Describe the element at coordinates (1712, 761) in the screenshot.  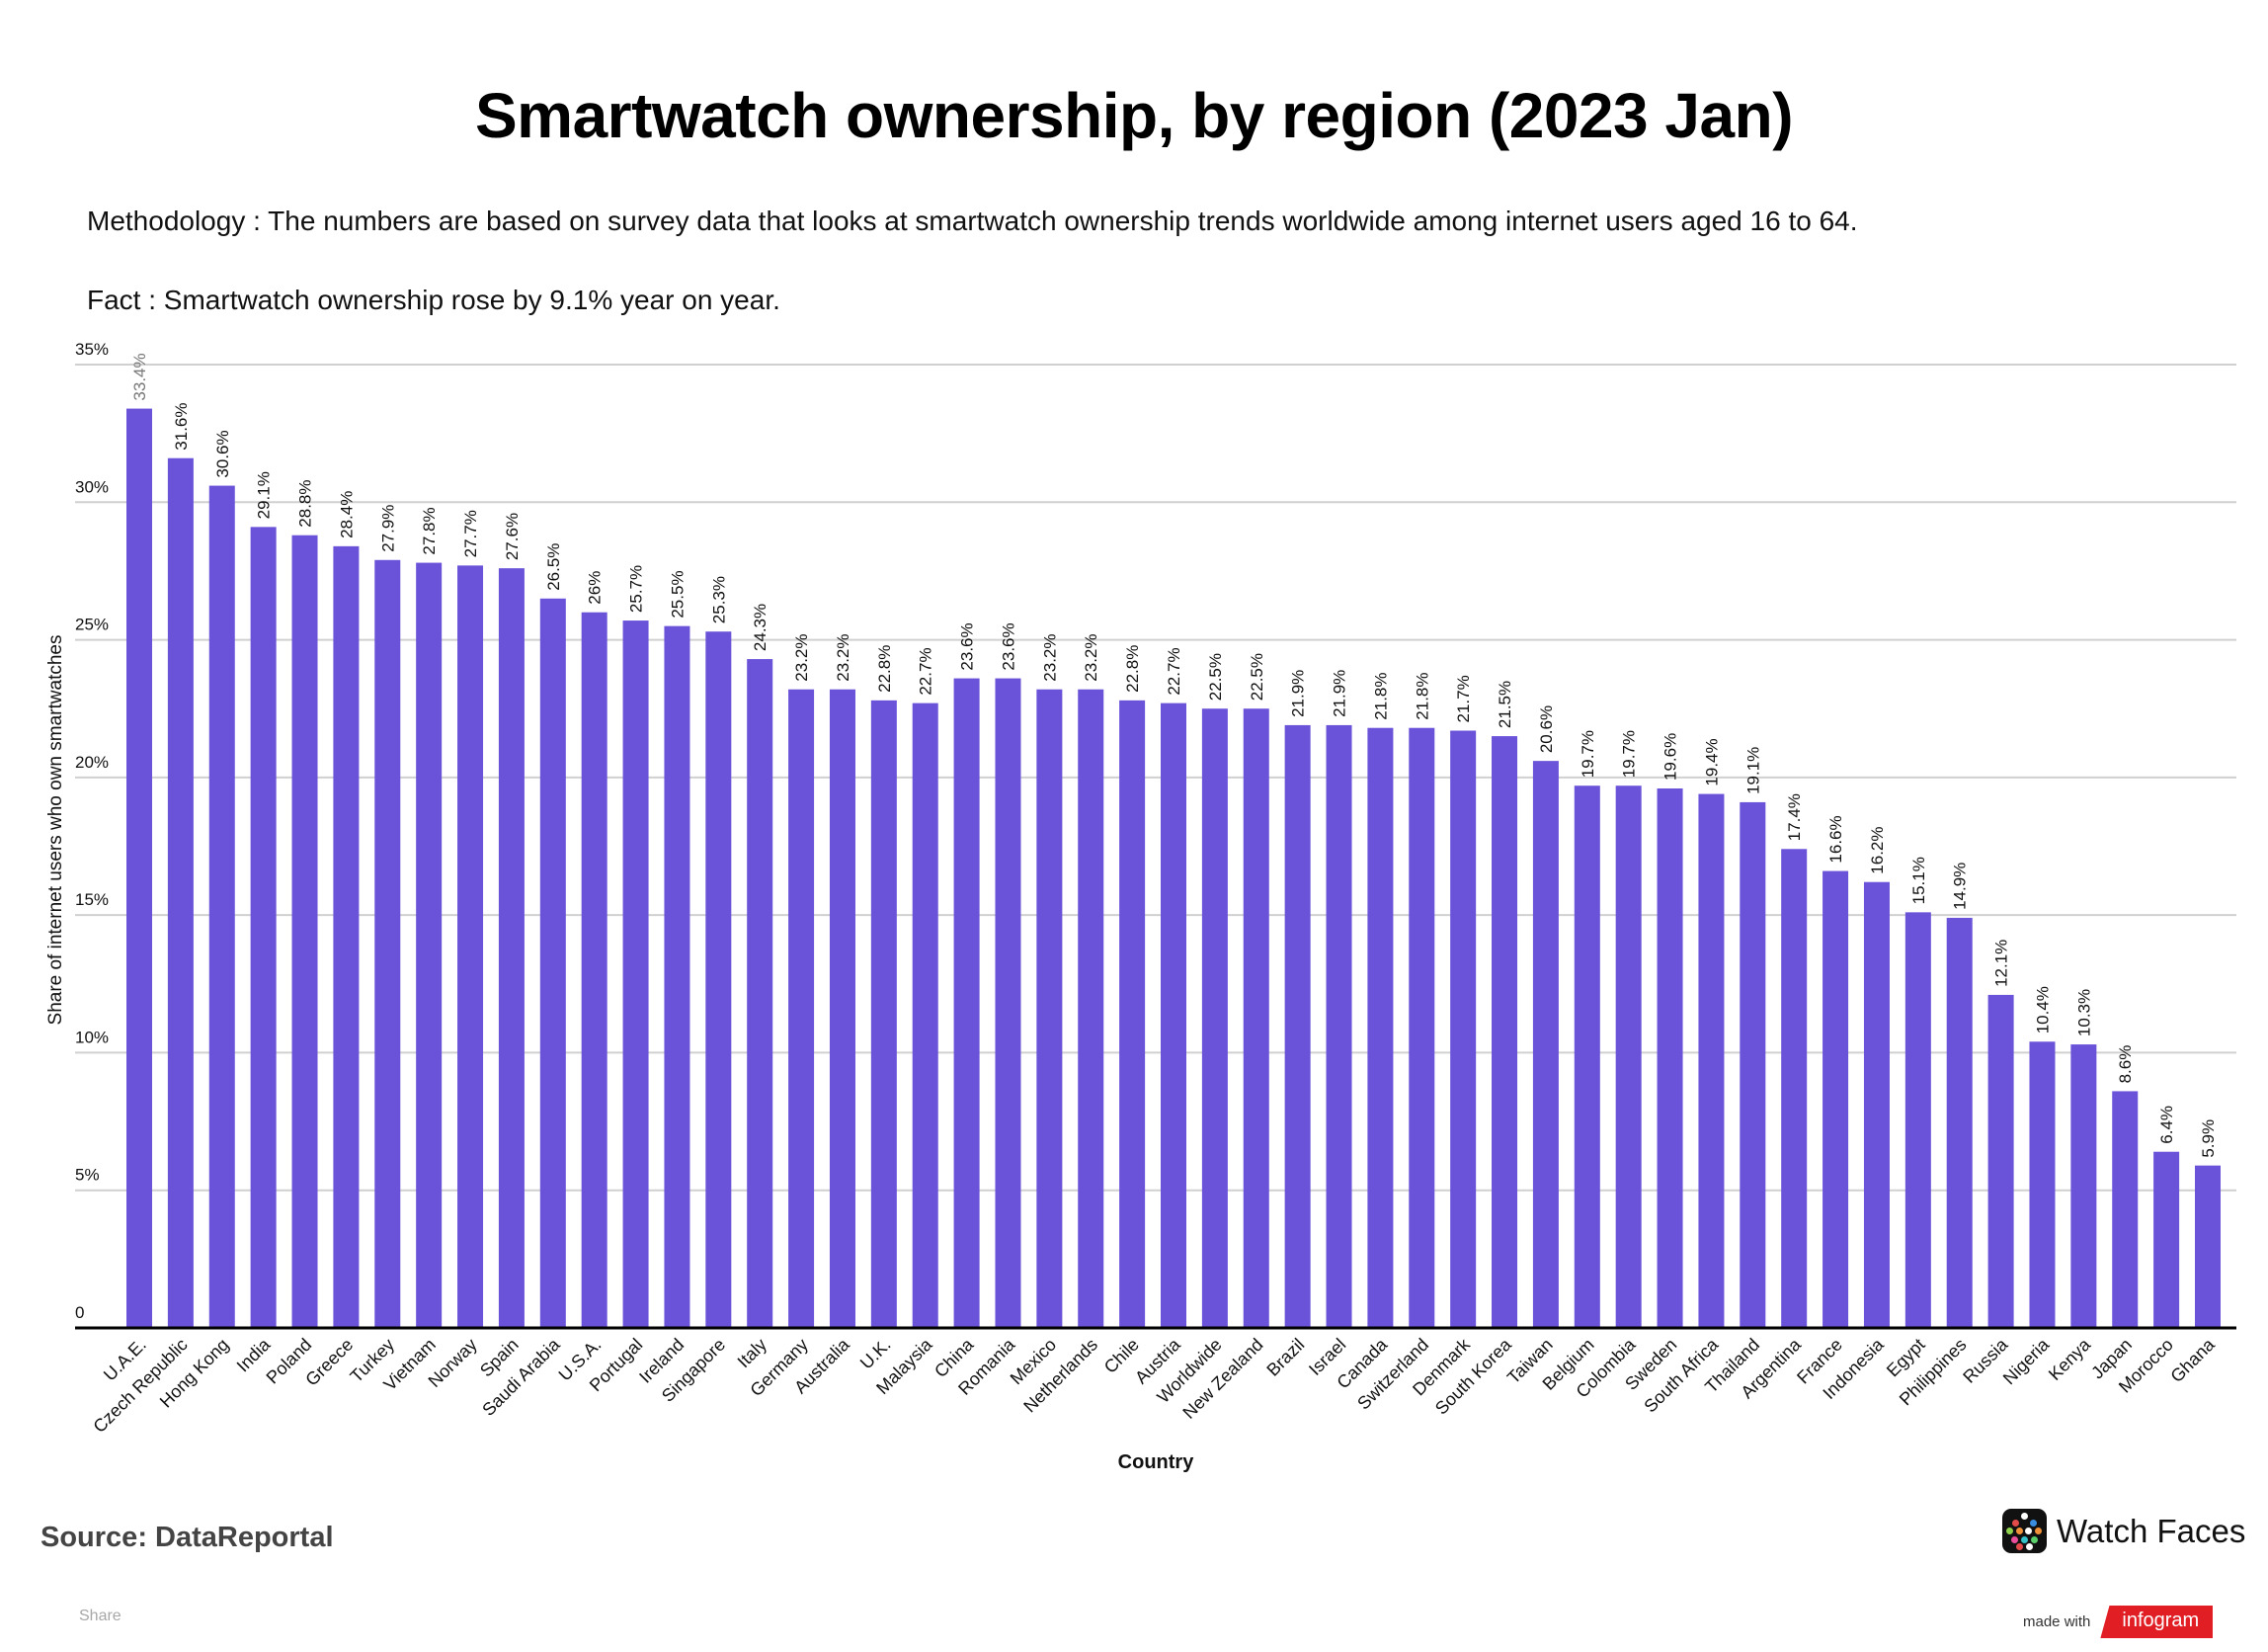
I see `data-label: 19.4%` at that location.